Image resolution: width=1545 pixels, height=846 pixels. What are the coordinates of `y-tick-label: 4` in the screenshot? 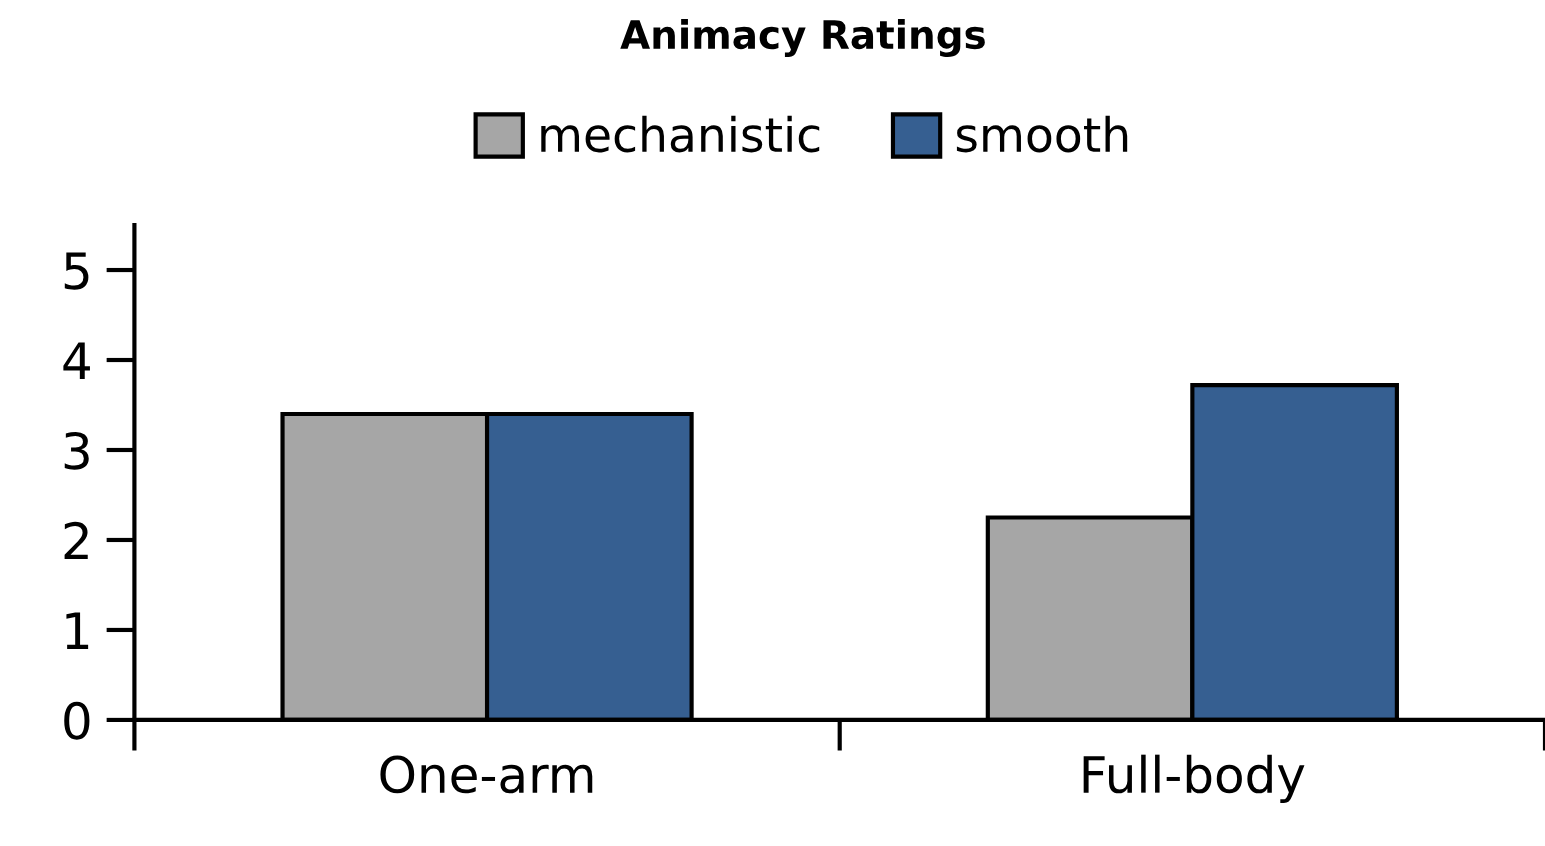 It's located at (76, 361).